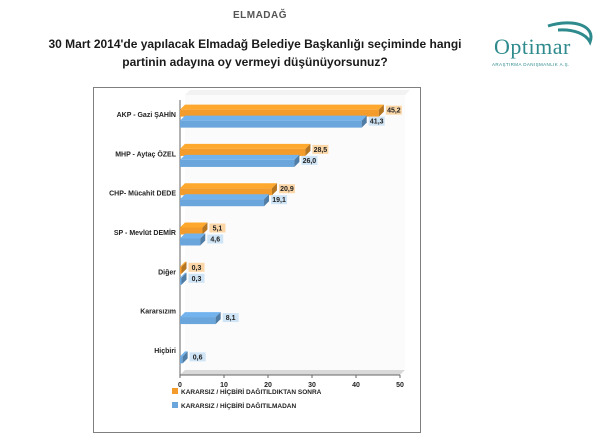  I want to click on category-label: SP - Mevlüt DEMİR, so click(145, 233).